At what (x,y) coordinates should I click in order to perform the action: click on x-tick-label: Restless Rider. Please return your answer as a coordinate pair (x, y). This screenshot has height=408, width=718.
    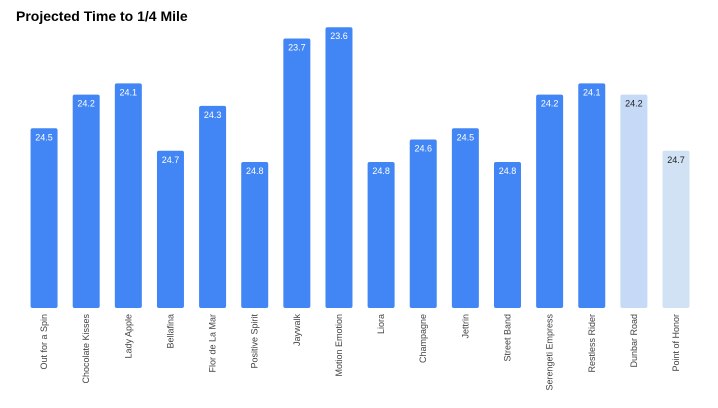
    Looking at the image, I should click on (592, 343).